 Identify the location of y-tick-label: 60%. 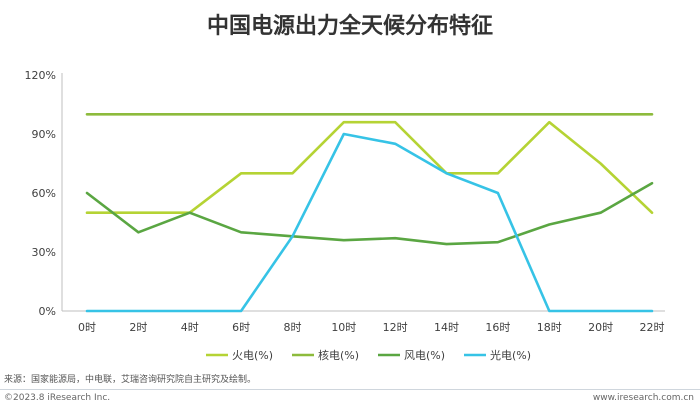
(44, 193).